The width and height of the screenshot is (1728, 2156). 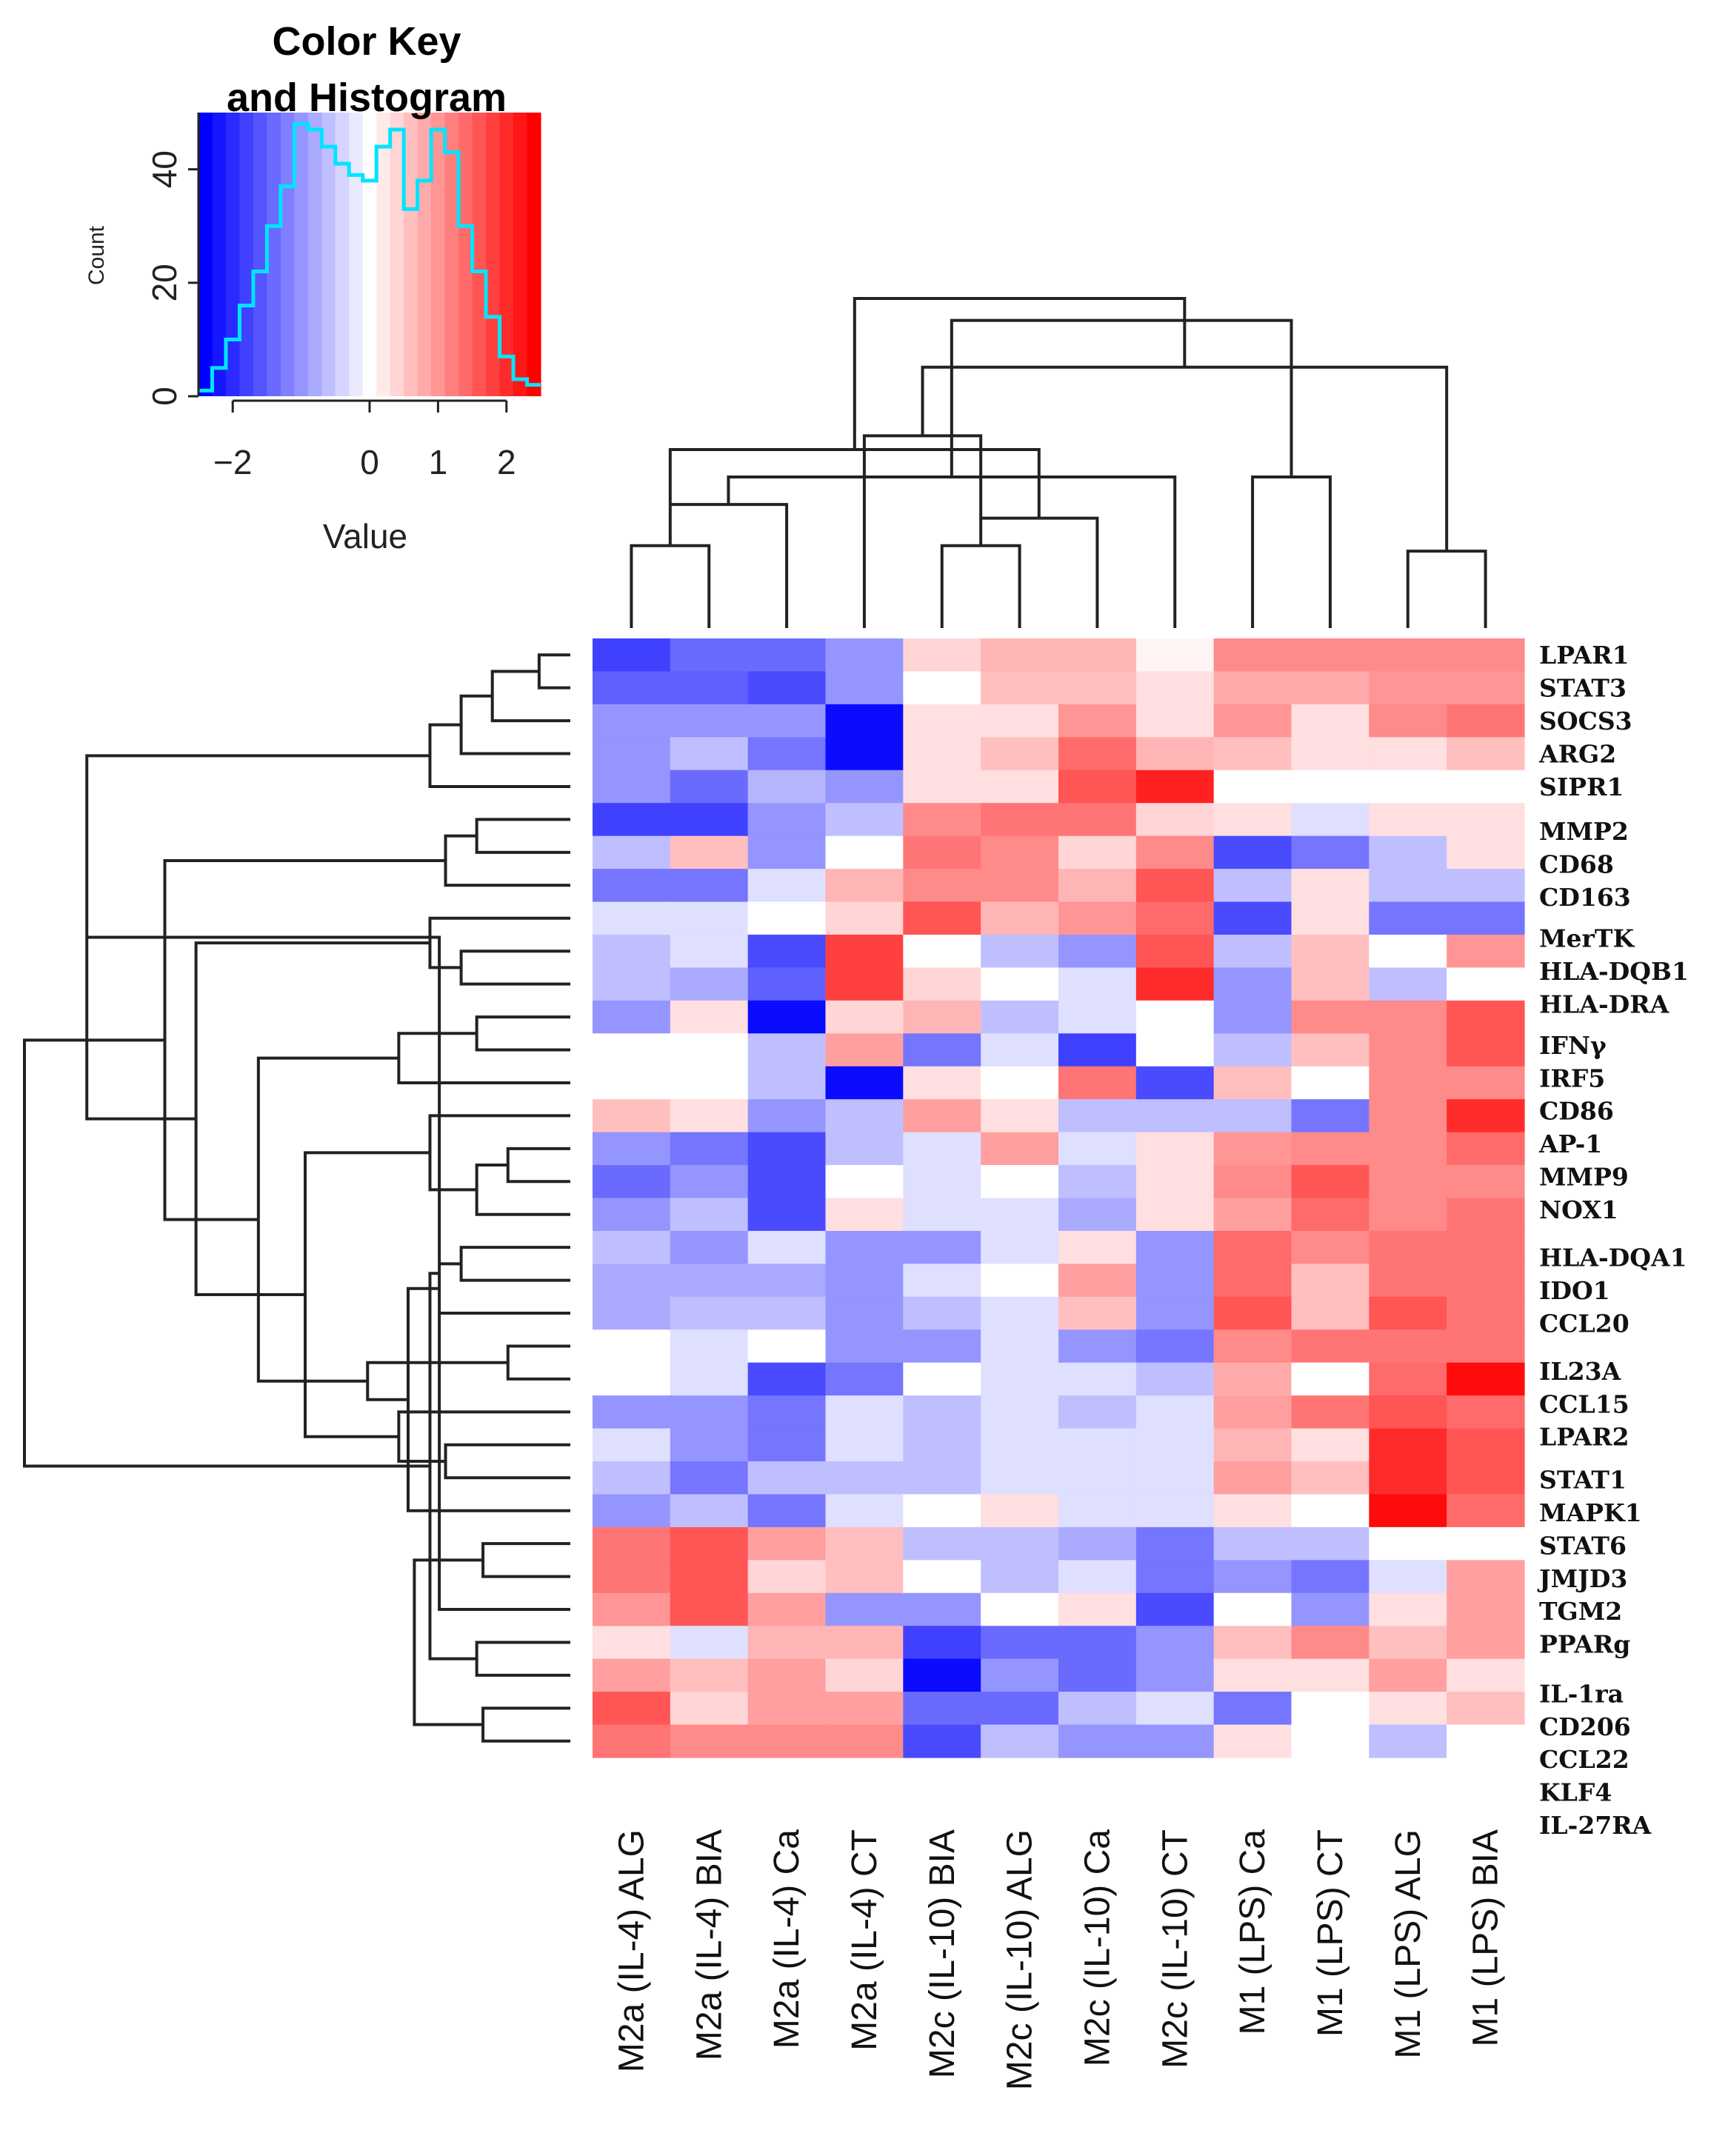 What do you see at coordinates (370, 257) in the screenshot?
I see `color-key-histogram` at bounding box center [370, 257].